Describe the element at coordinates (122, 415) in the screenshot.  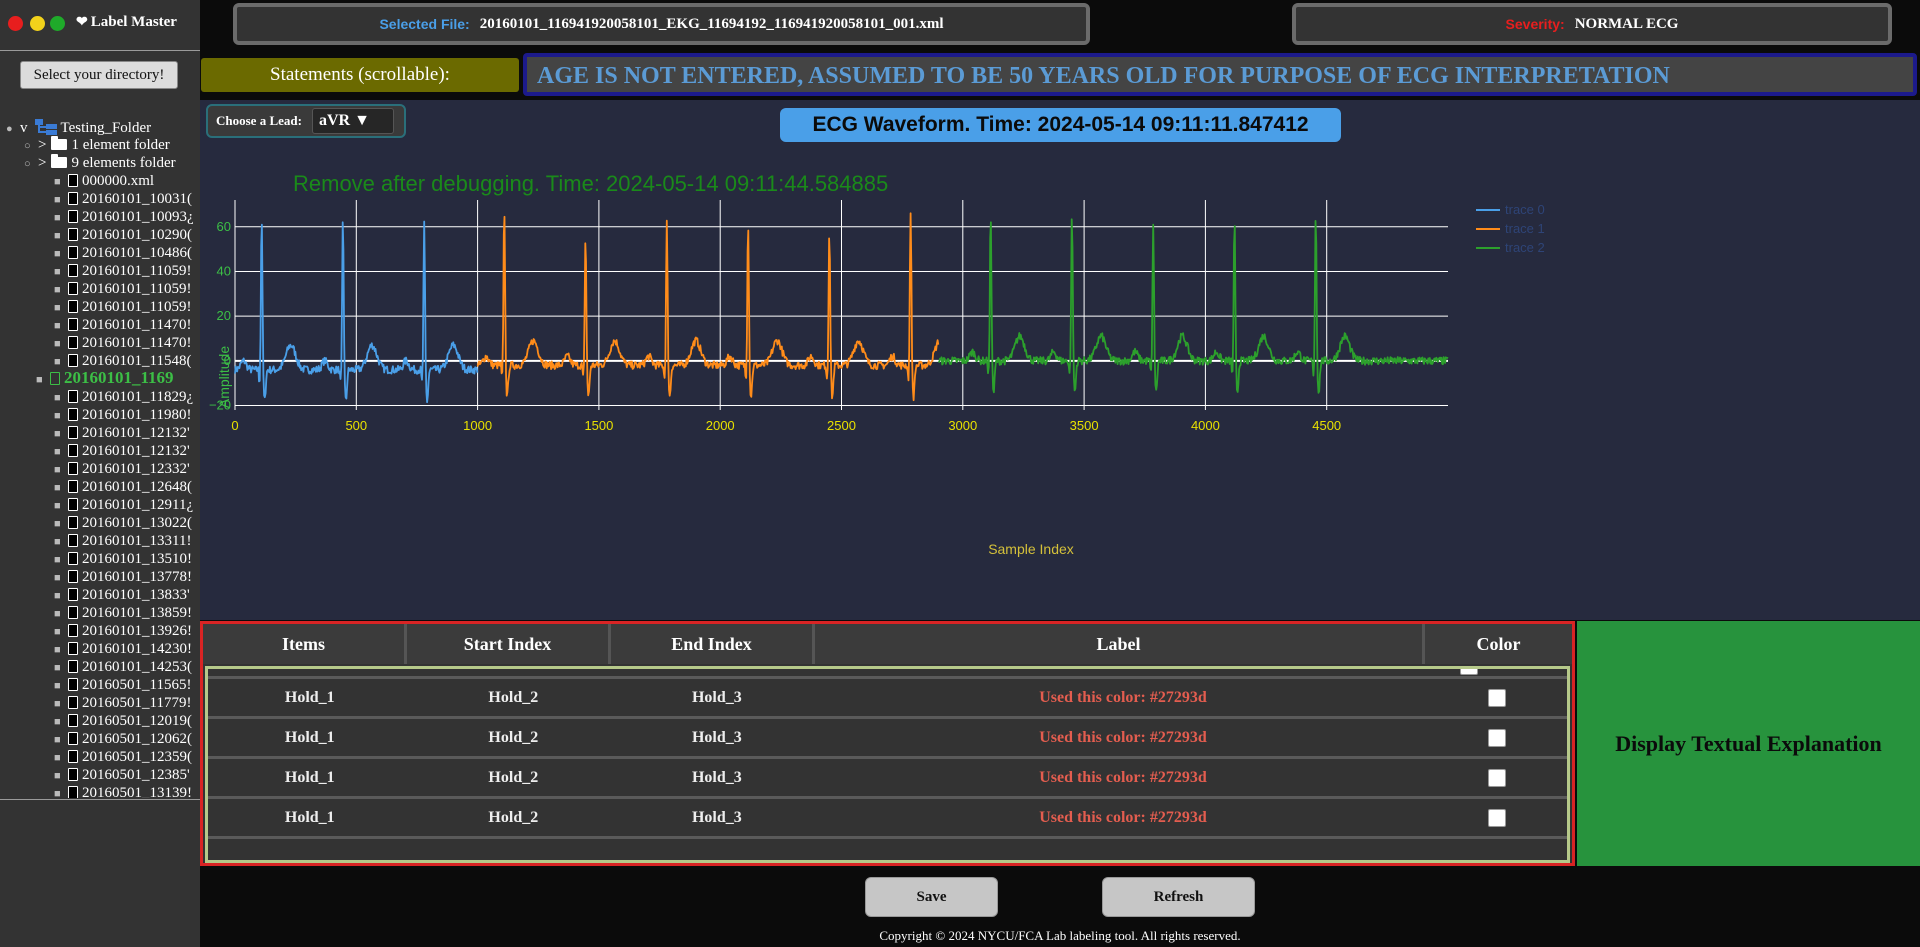
I see `file-item: ■ 20160101_11980!` at that location.